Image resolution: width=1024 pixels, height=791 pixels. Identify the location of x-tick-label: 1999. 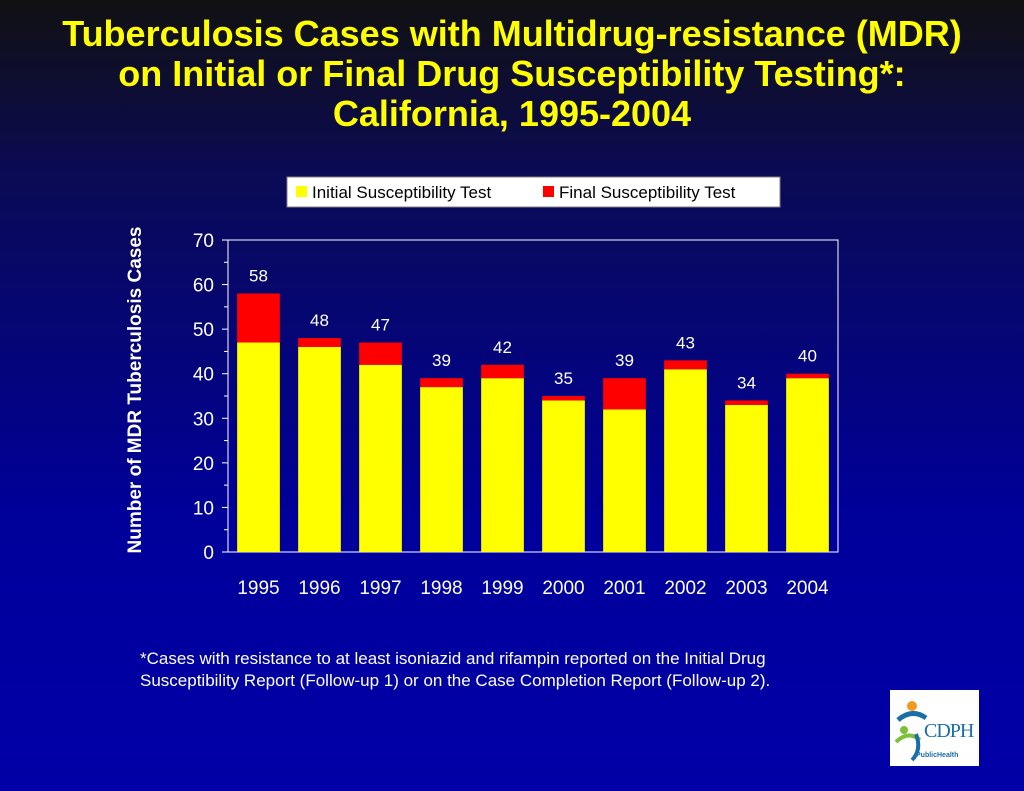
(502, 588).